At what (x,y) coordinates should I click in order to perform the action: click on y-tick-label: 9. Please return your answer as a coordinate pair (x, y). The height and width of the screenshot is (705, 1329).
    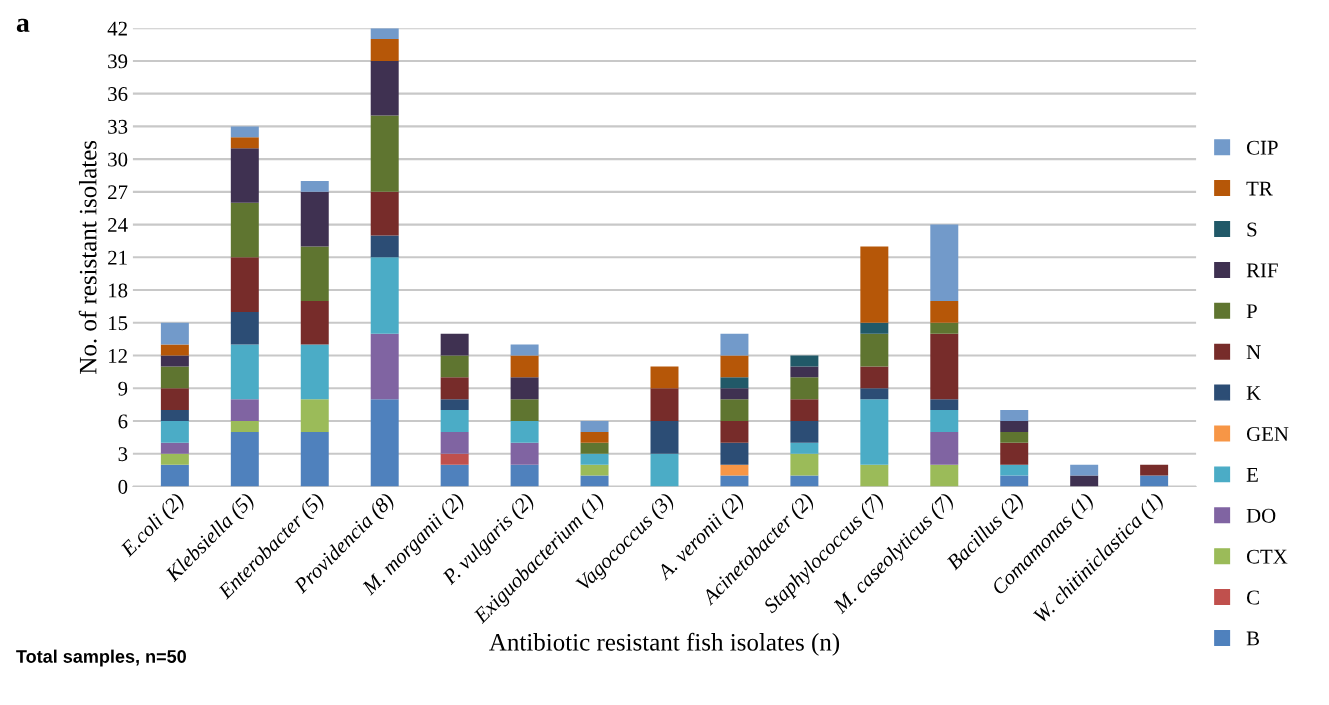
    Looking at the image, I should click on (123, 388).